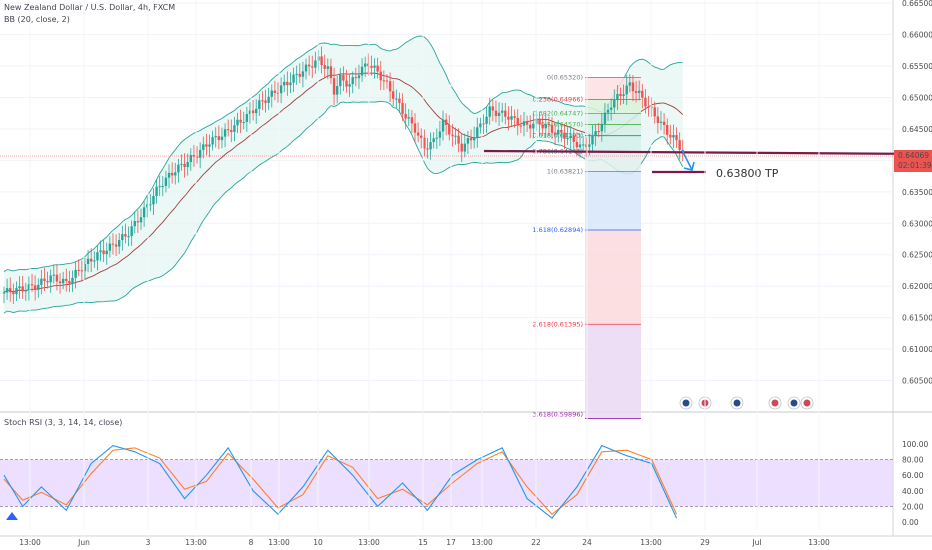 This screenshot has height=550, width=932. What do you see at coordinates (340, 481) in the screenshot?
I see `stoch-k-line` at bounding box center [340, 481].